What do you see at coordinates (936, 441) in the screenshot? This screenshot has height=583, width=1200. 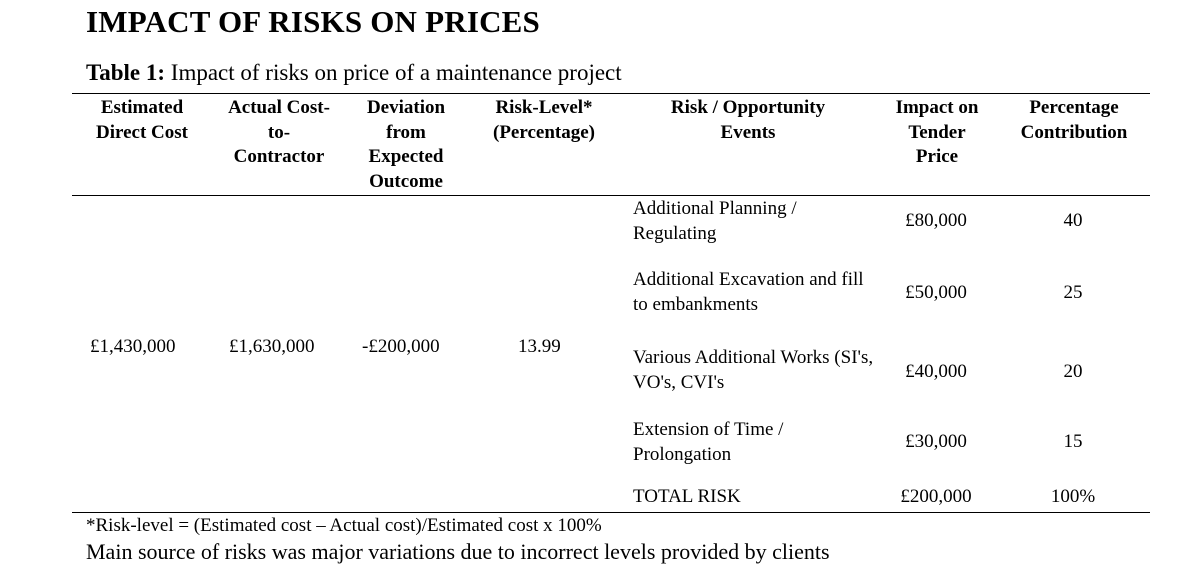 I see `impact-value-4: £30,000` at bounding box center [936, 441].